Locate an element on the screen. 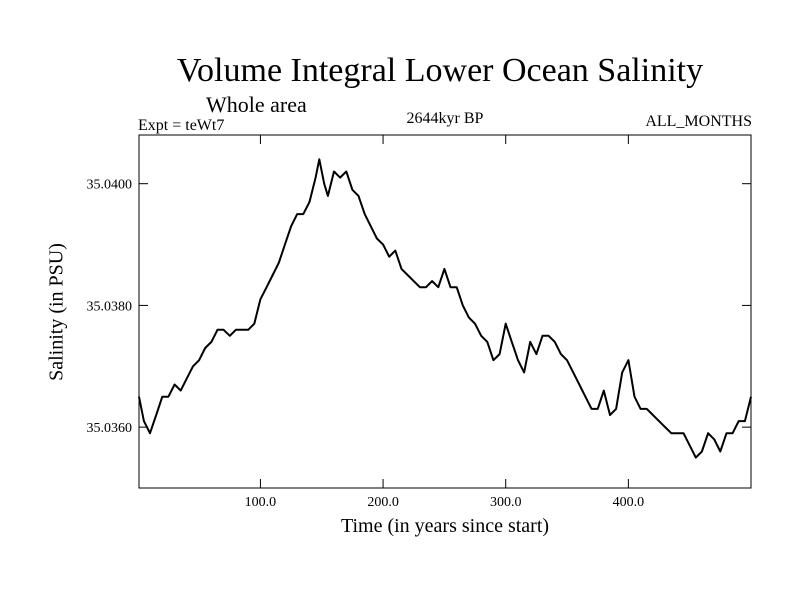 Image resolution: width=800 pixels, height=600 pixels. months-label: ALL_MONTHS is located at coordinates (698, 121).